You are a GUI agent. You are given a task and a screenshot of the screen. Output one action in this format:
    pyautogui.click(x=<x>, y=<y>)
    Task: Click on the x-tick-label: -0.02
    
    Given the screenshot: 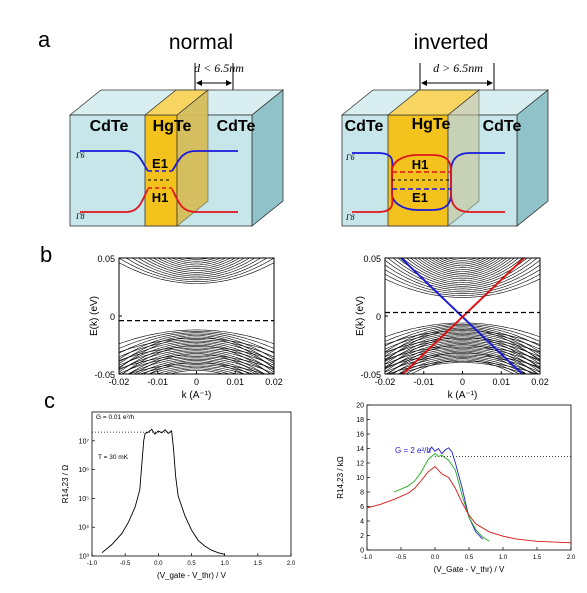 What is the action you would take?
    pyautogui.click(x=119, y=382)
    